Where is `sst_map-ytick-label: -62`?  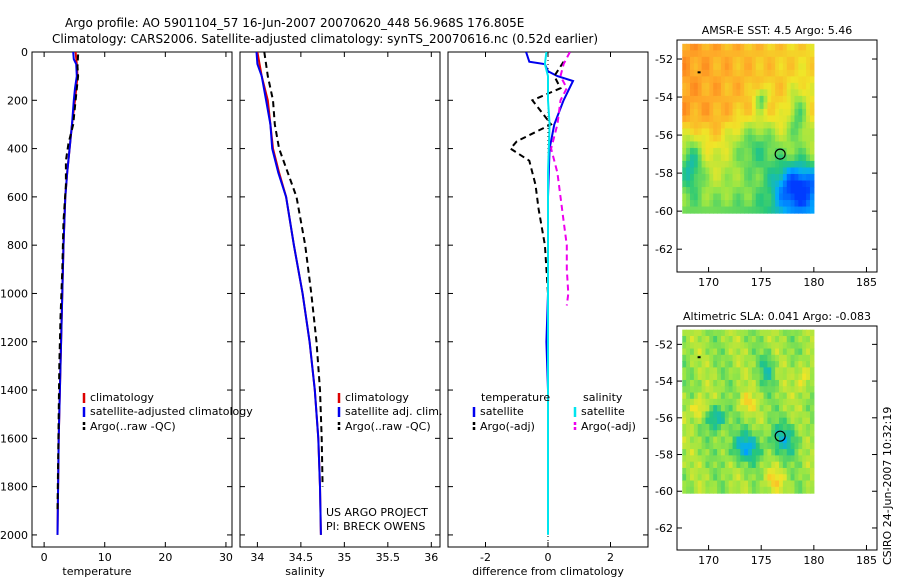
sst_map-ytick-label: -62 is located at coordinates (664, 249).